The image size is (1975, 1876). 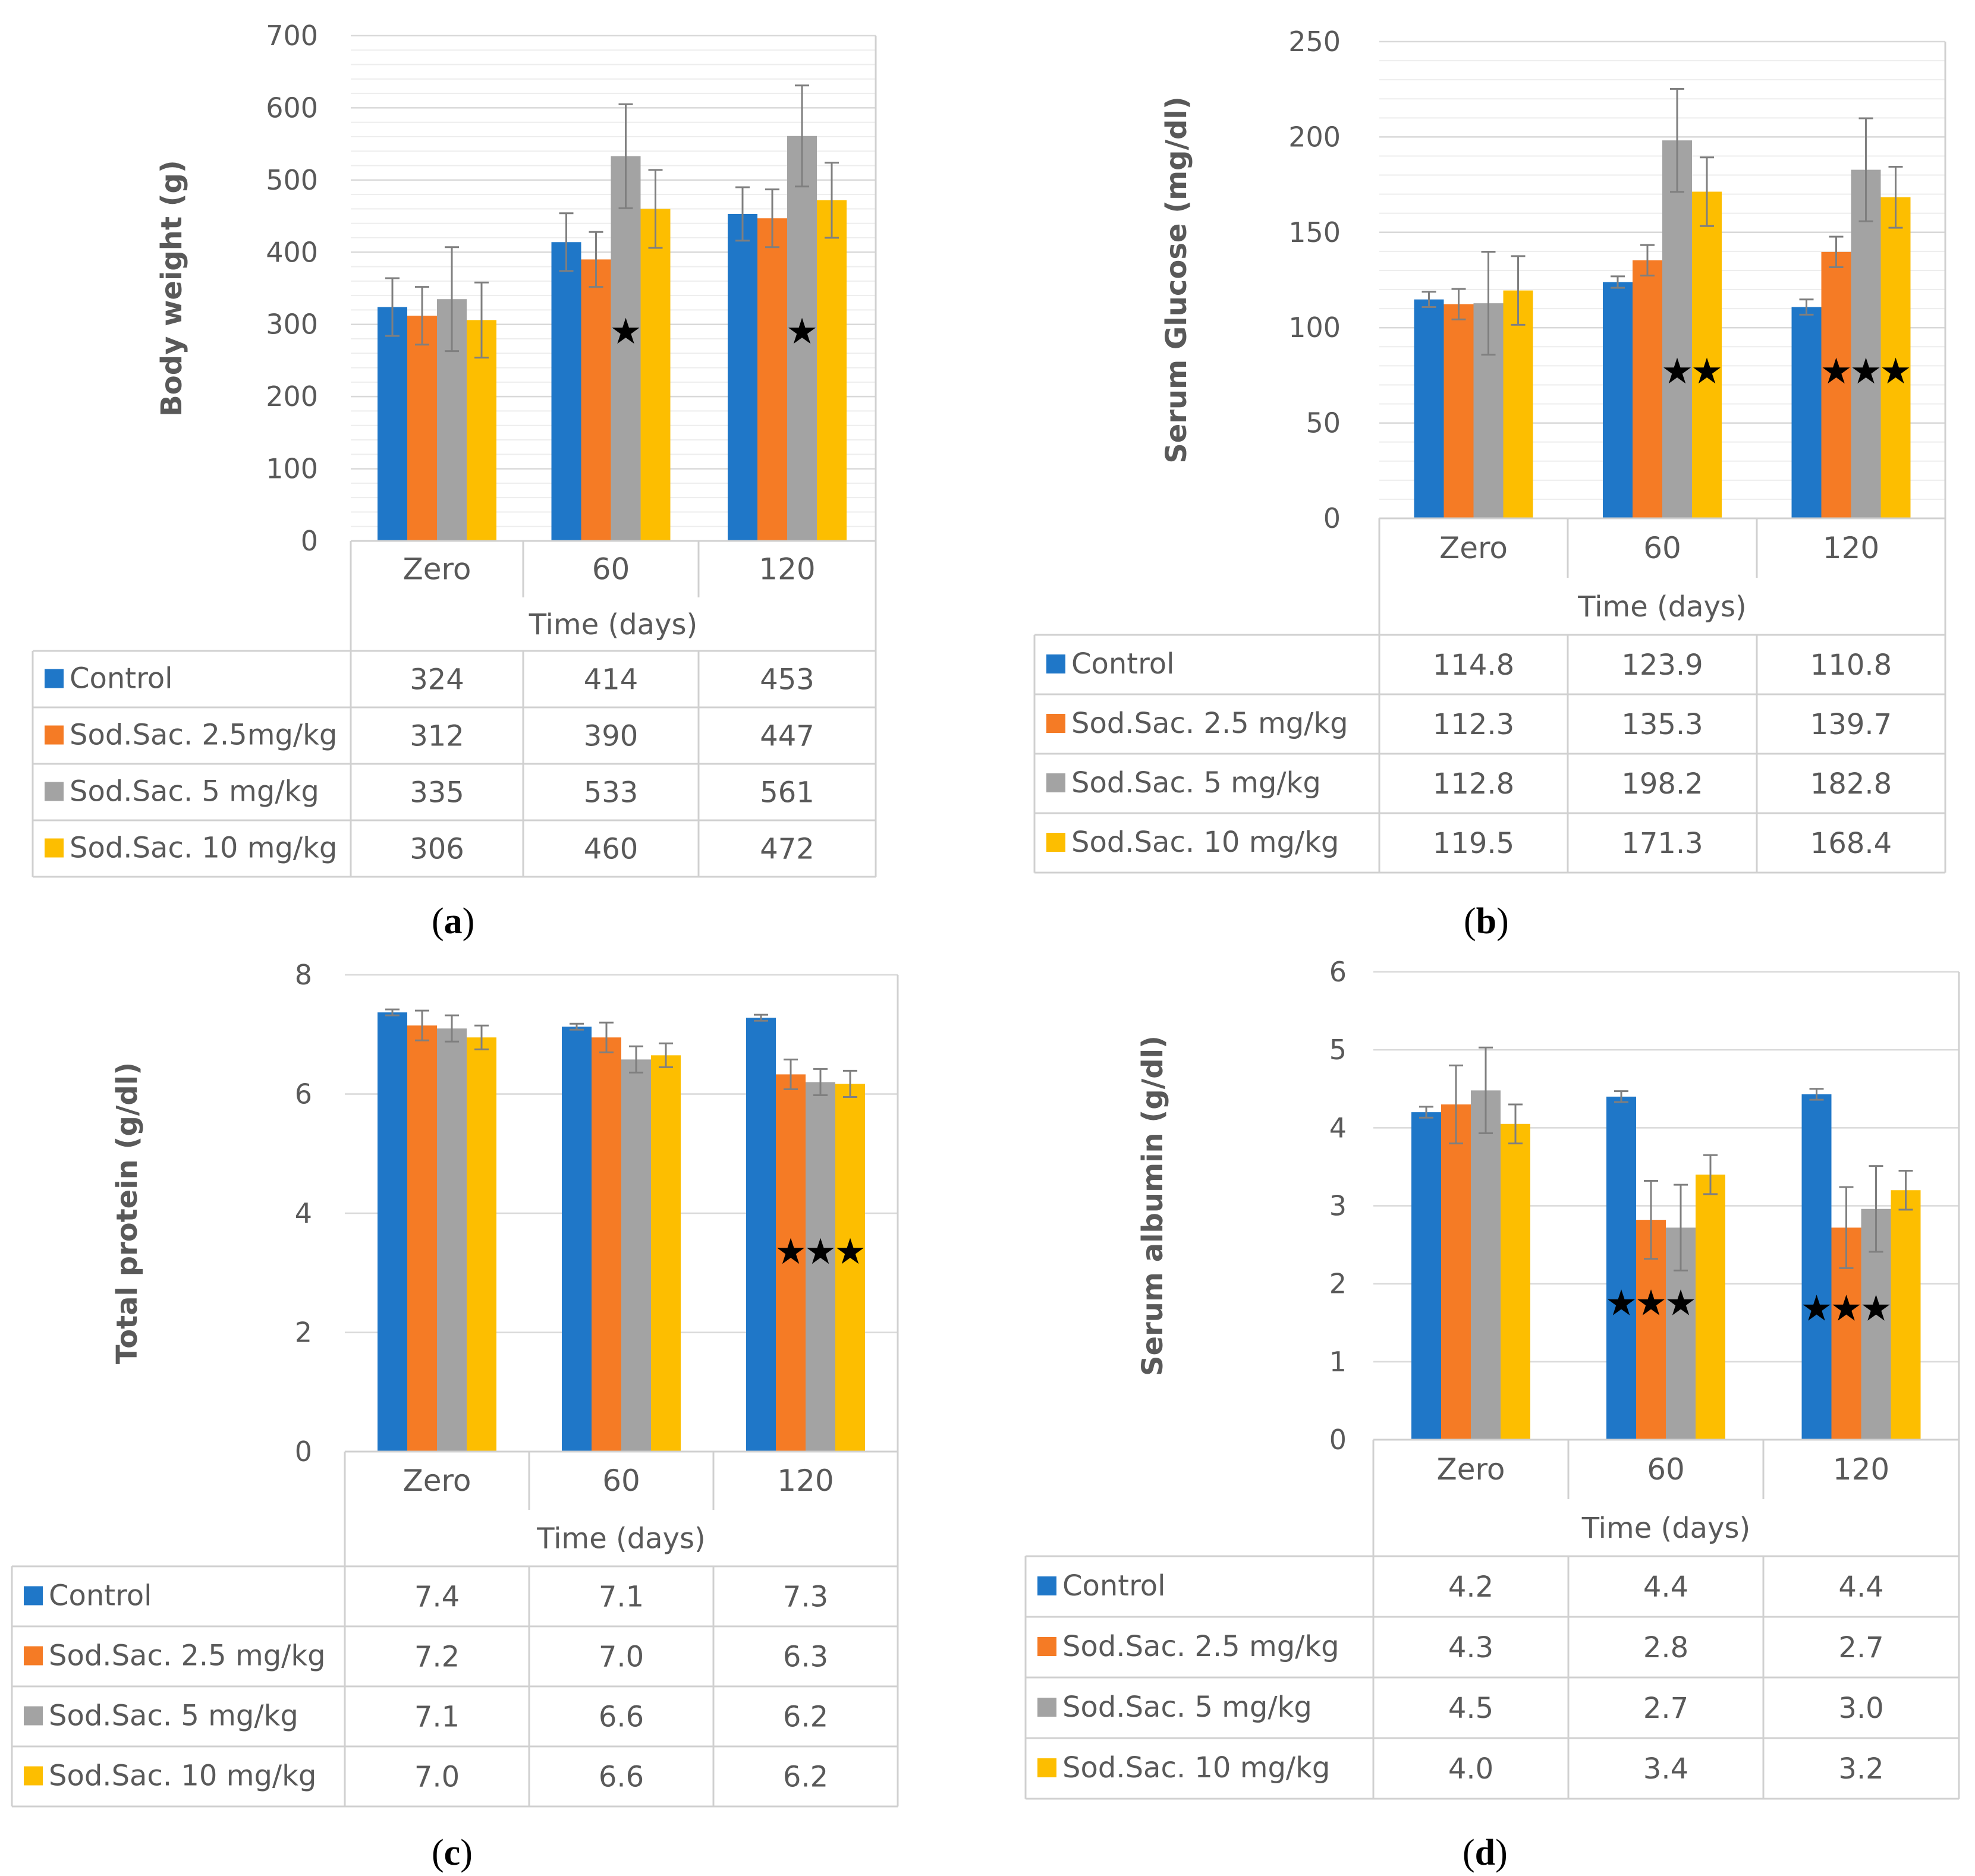 What do you see at coordinates (1314, 232) in the screenshot?
I see `y-tick-label: 150` at bounding box center [1314, 232].